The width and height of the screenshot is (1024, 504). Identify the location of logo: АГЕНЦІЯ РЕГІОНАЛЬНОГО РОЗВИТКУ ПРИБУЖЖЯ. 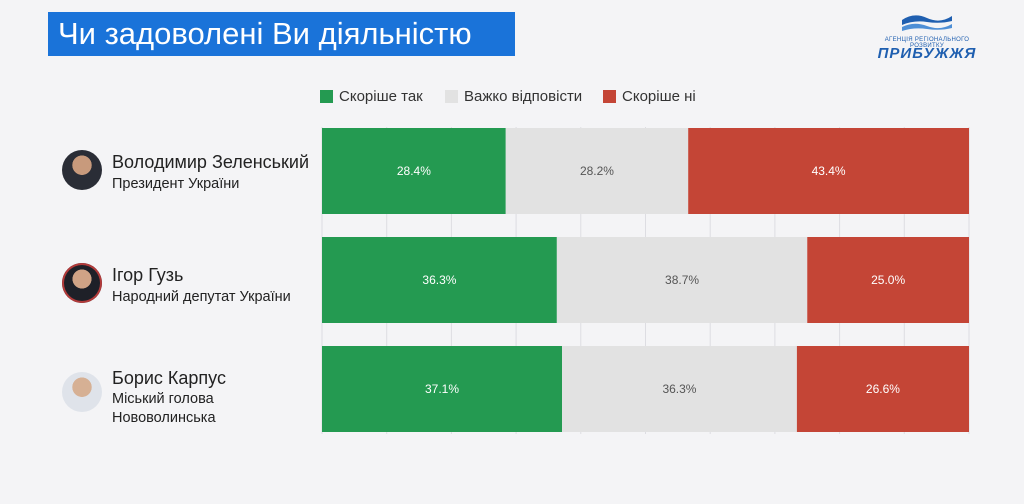
(927, 37).